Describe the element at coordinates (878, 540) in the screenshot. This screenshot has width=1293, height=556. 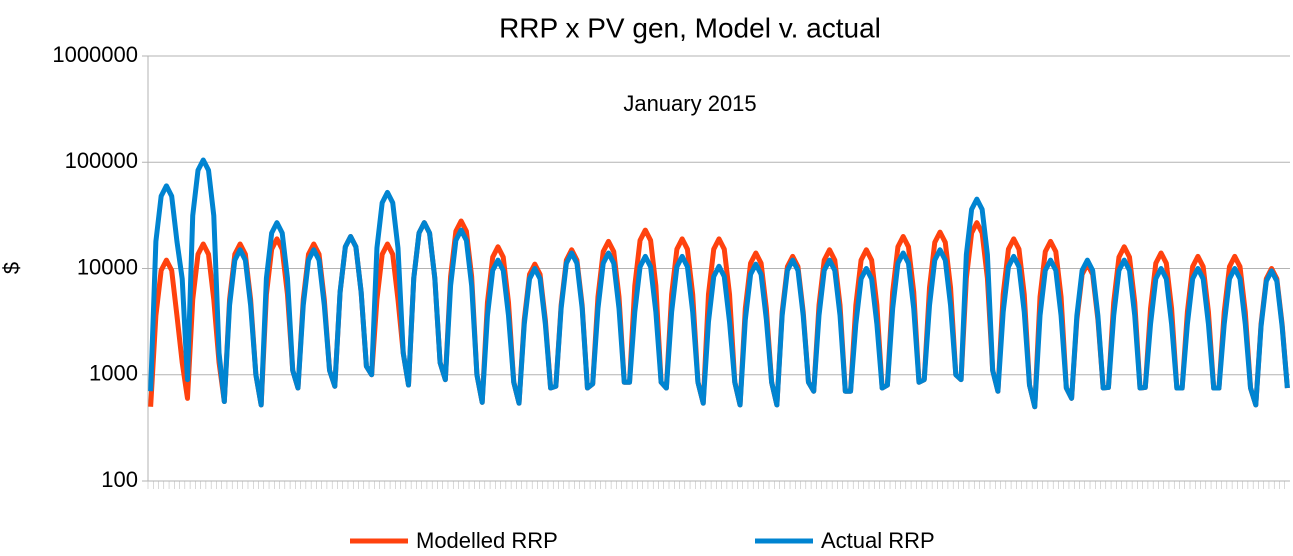
I see `legend-label: Actual RRP` at that location.